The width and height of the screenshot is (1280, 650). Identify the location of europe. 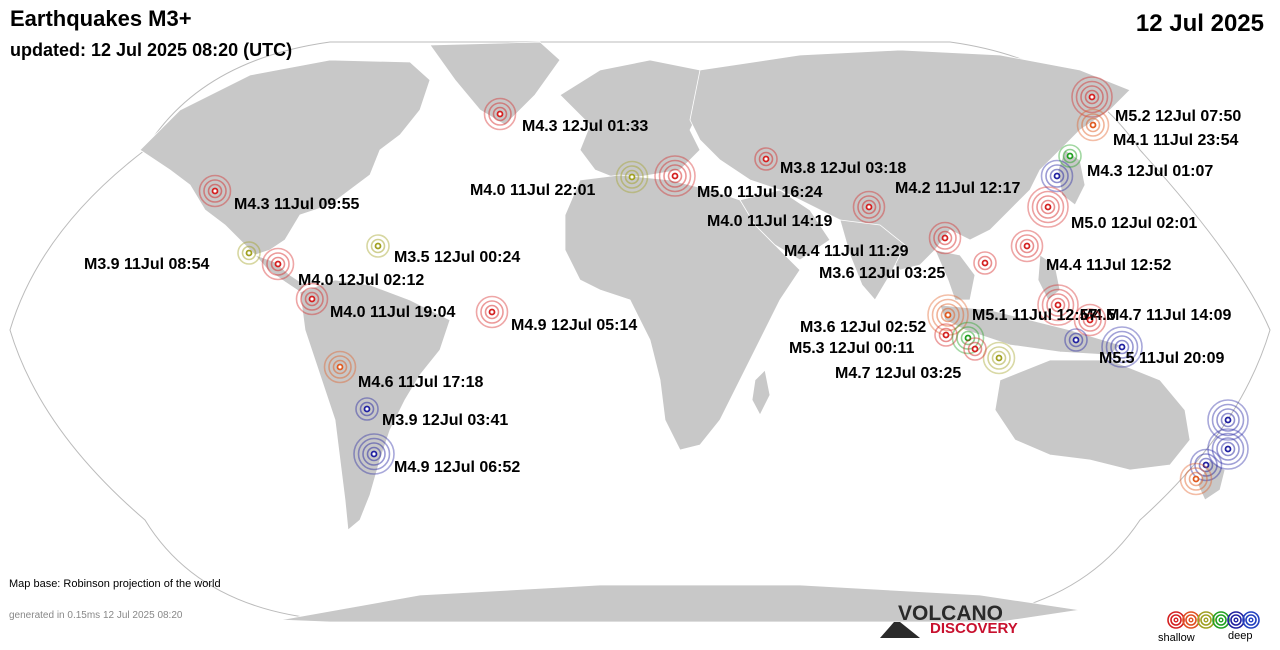
(640, 120).